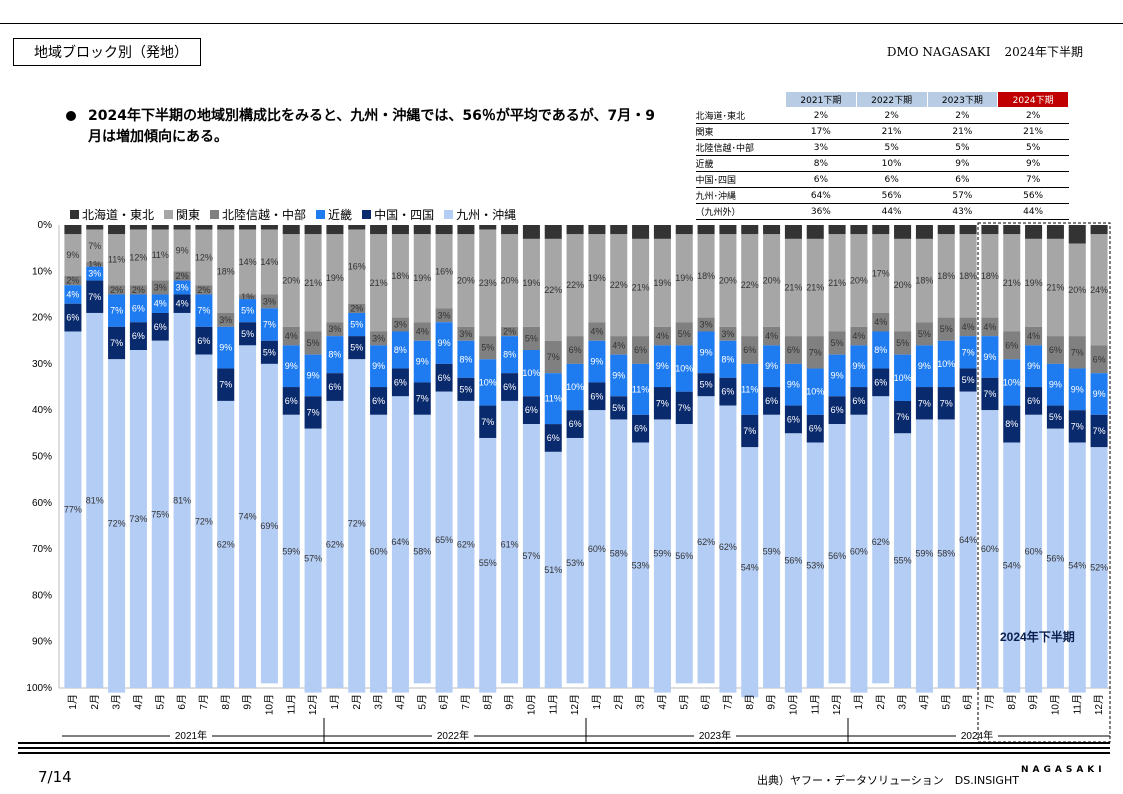 This screenshot has width=1123, height=794. What do you see at coordinates (112, 214) in the screenshot?
I see `legend-item: 北海道・東北` at bounding box center [112, 214].